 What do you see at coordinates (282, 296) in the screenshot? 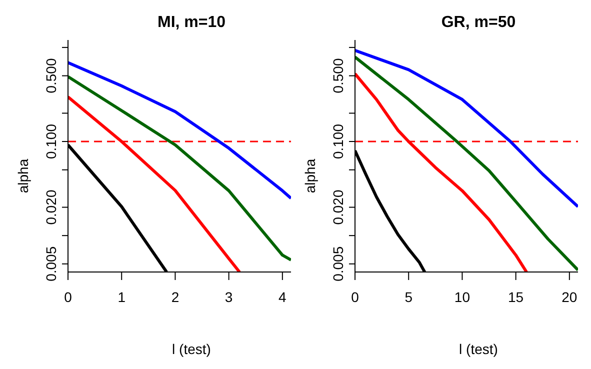
I see `x-tick-label: 4` at bounding box center [282, 296].